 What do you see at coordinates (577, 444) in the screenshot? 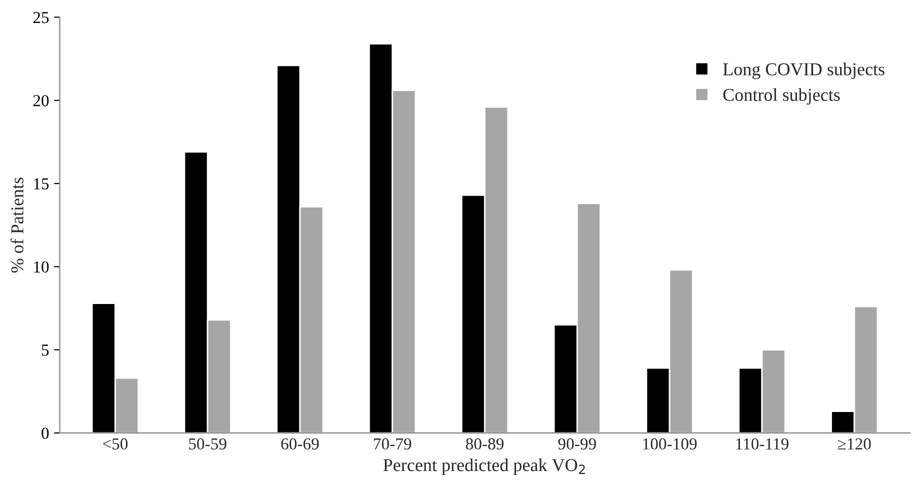
I see `x-tick-label: 90-99` at bounding box center [577, 444].